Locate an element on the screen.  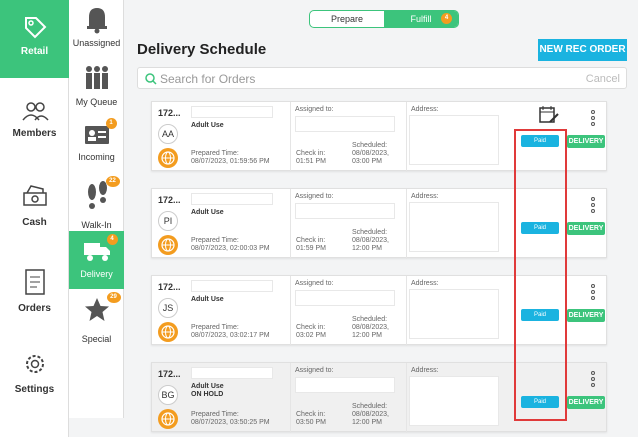
on-hold-status: ON HOLD is located at coordinates (207, 394).